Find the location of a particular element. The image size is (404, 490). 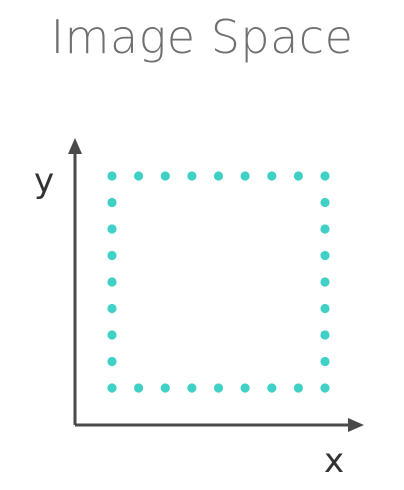

x-axis-arrowhead is located at coordinates (356, 425).